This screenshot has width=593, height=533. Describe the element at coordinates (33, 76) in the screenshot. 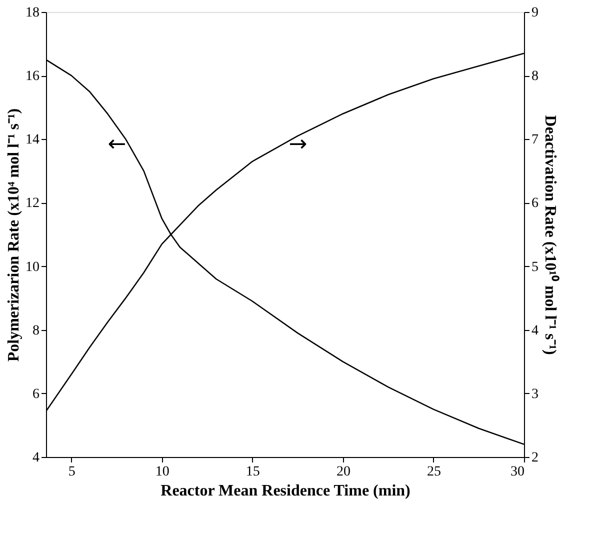

I see `y-tick-label: 16` at that location.